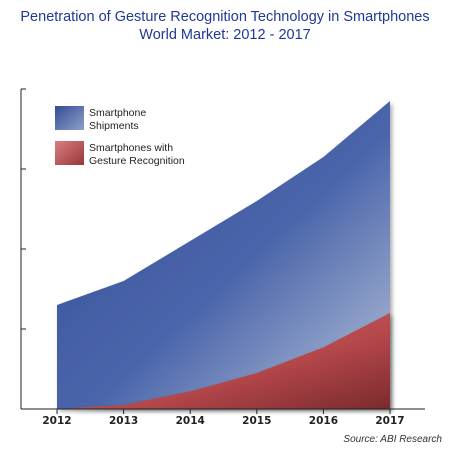  What do you see at coordinates (117, 113) in the screenshot?
I see `legend-label-shipments-line1: Smartphone` at bounding box center [117, 113].